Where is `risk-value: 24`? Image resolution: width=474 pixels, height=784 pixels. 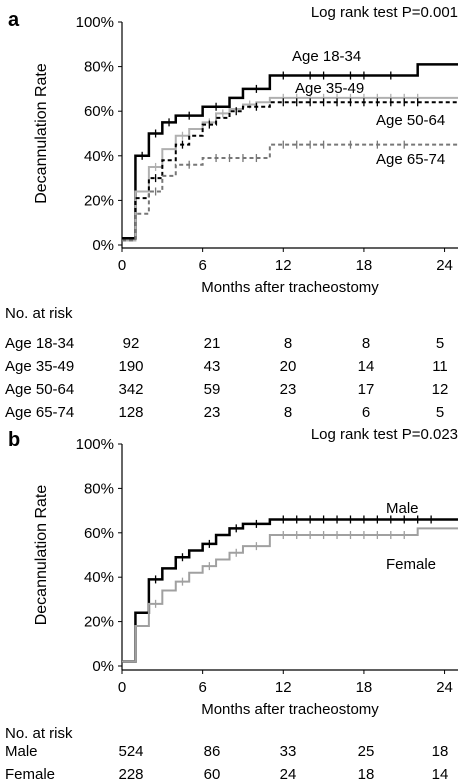
risk-value: 24 is located at coordinates (288, 774).